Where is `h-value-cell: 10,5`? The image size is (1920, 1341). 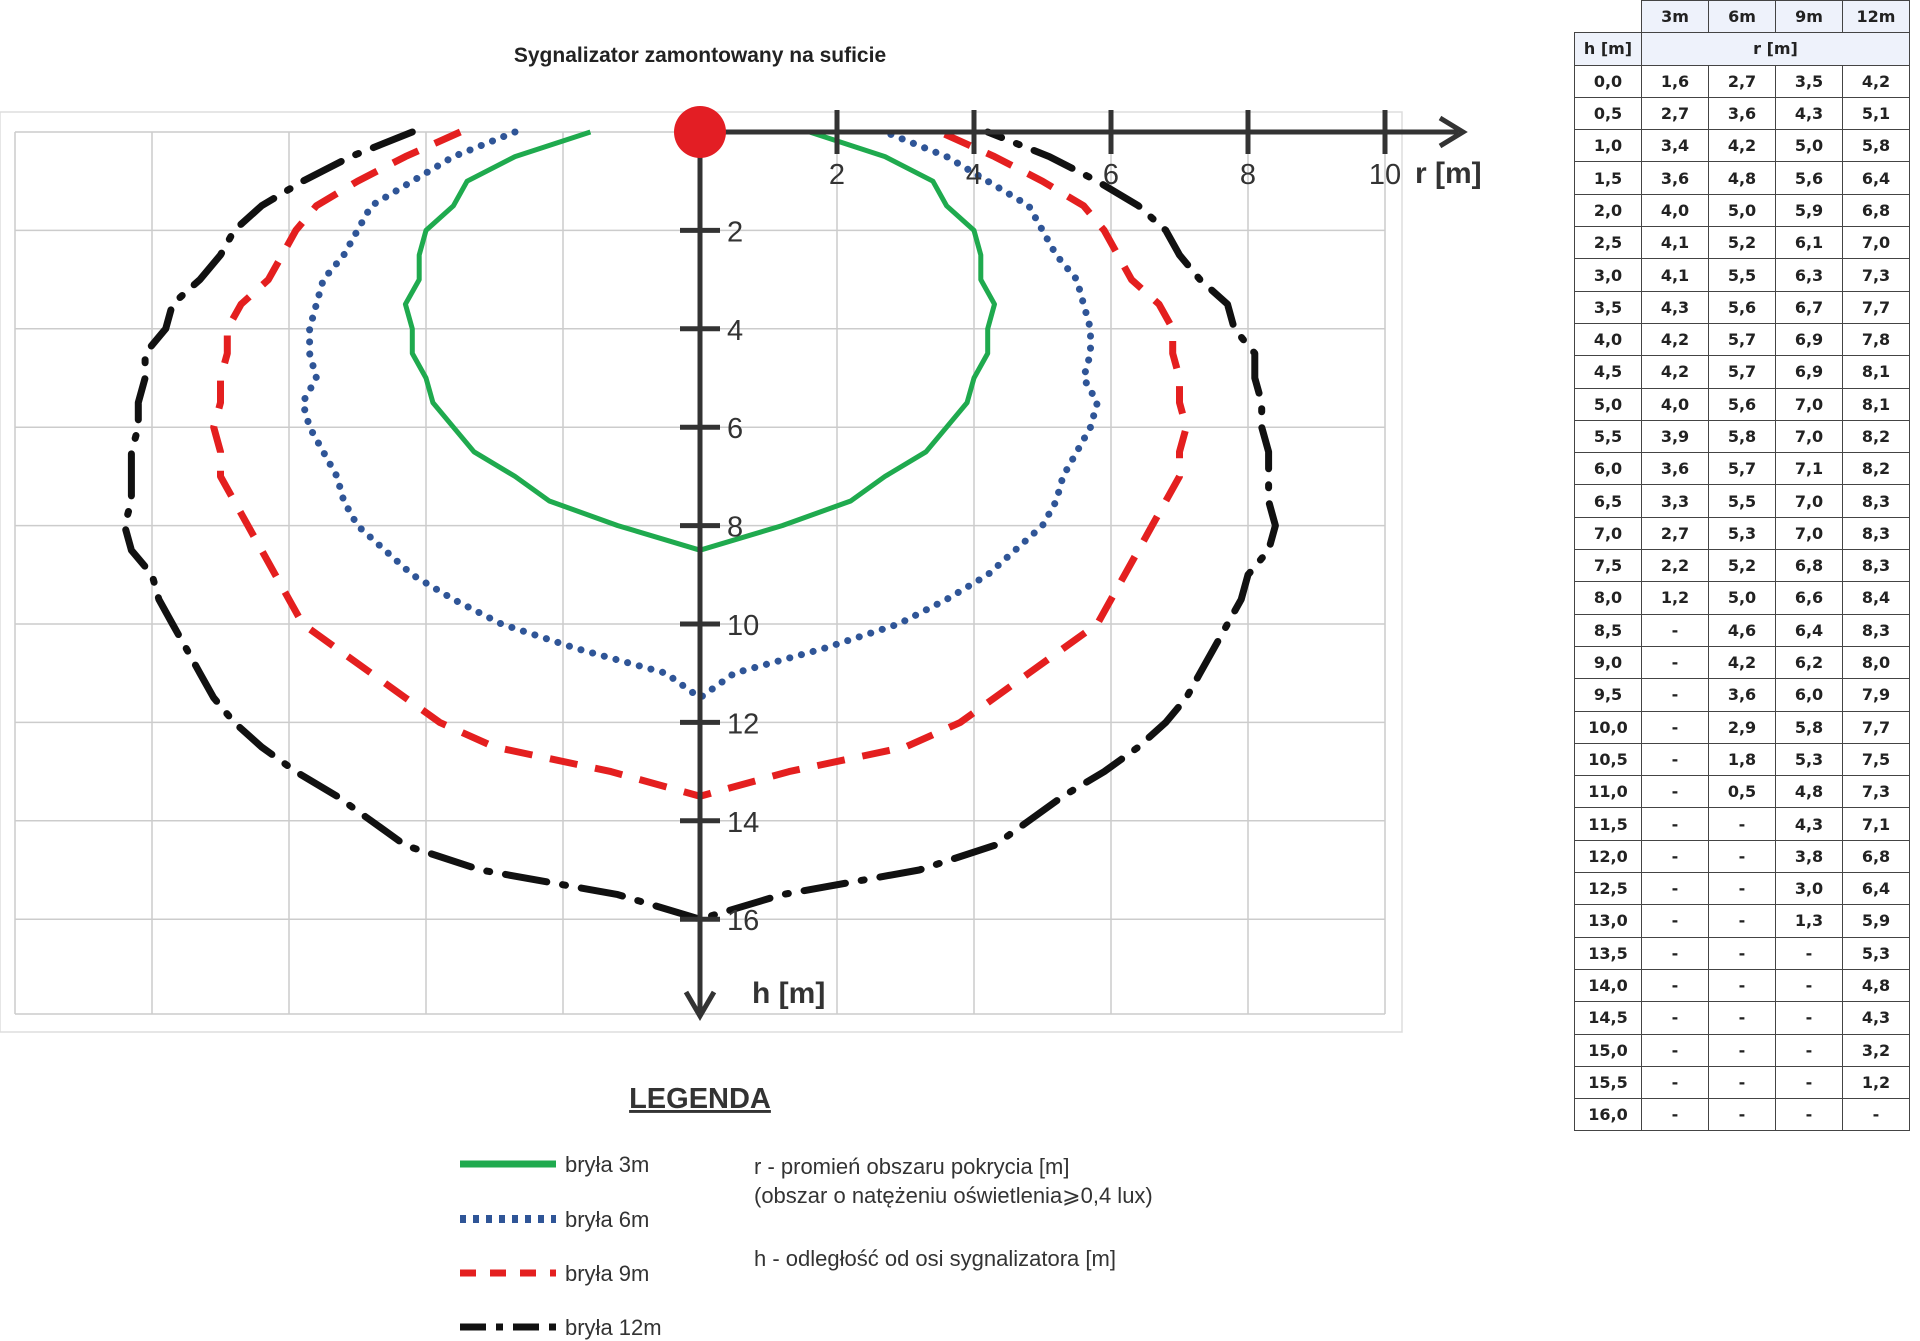 h-value-cell: 10,5 is located at coordinates (1608, 759).